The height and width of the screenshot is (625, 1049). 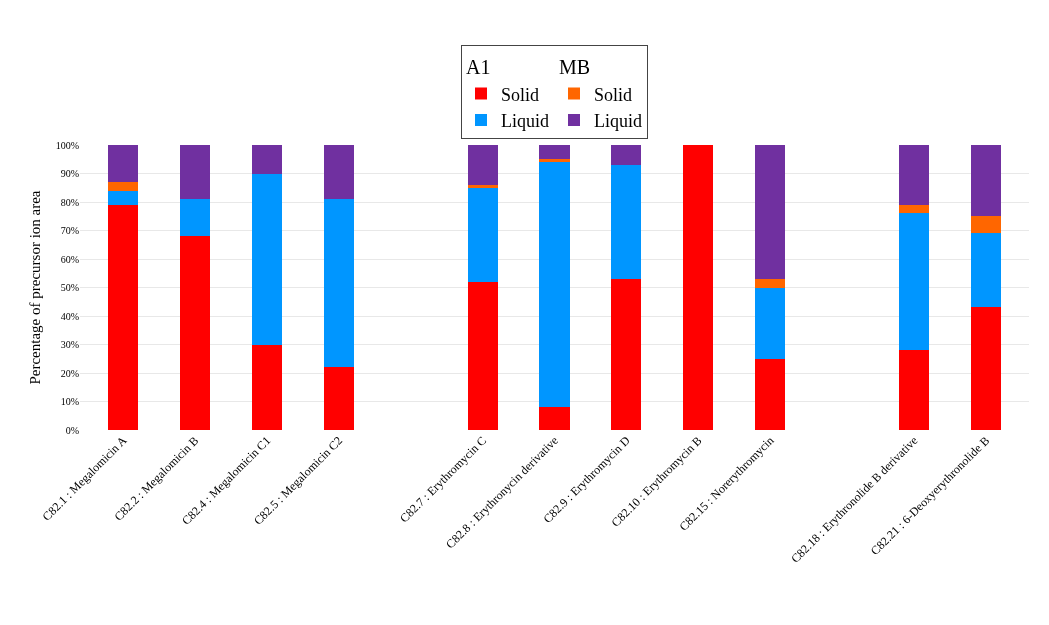 I want to click on y-tick-label: 60%, so click(x=69, y=259).